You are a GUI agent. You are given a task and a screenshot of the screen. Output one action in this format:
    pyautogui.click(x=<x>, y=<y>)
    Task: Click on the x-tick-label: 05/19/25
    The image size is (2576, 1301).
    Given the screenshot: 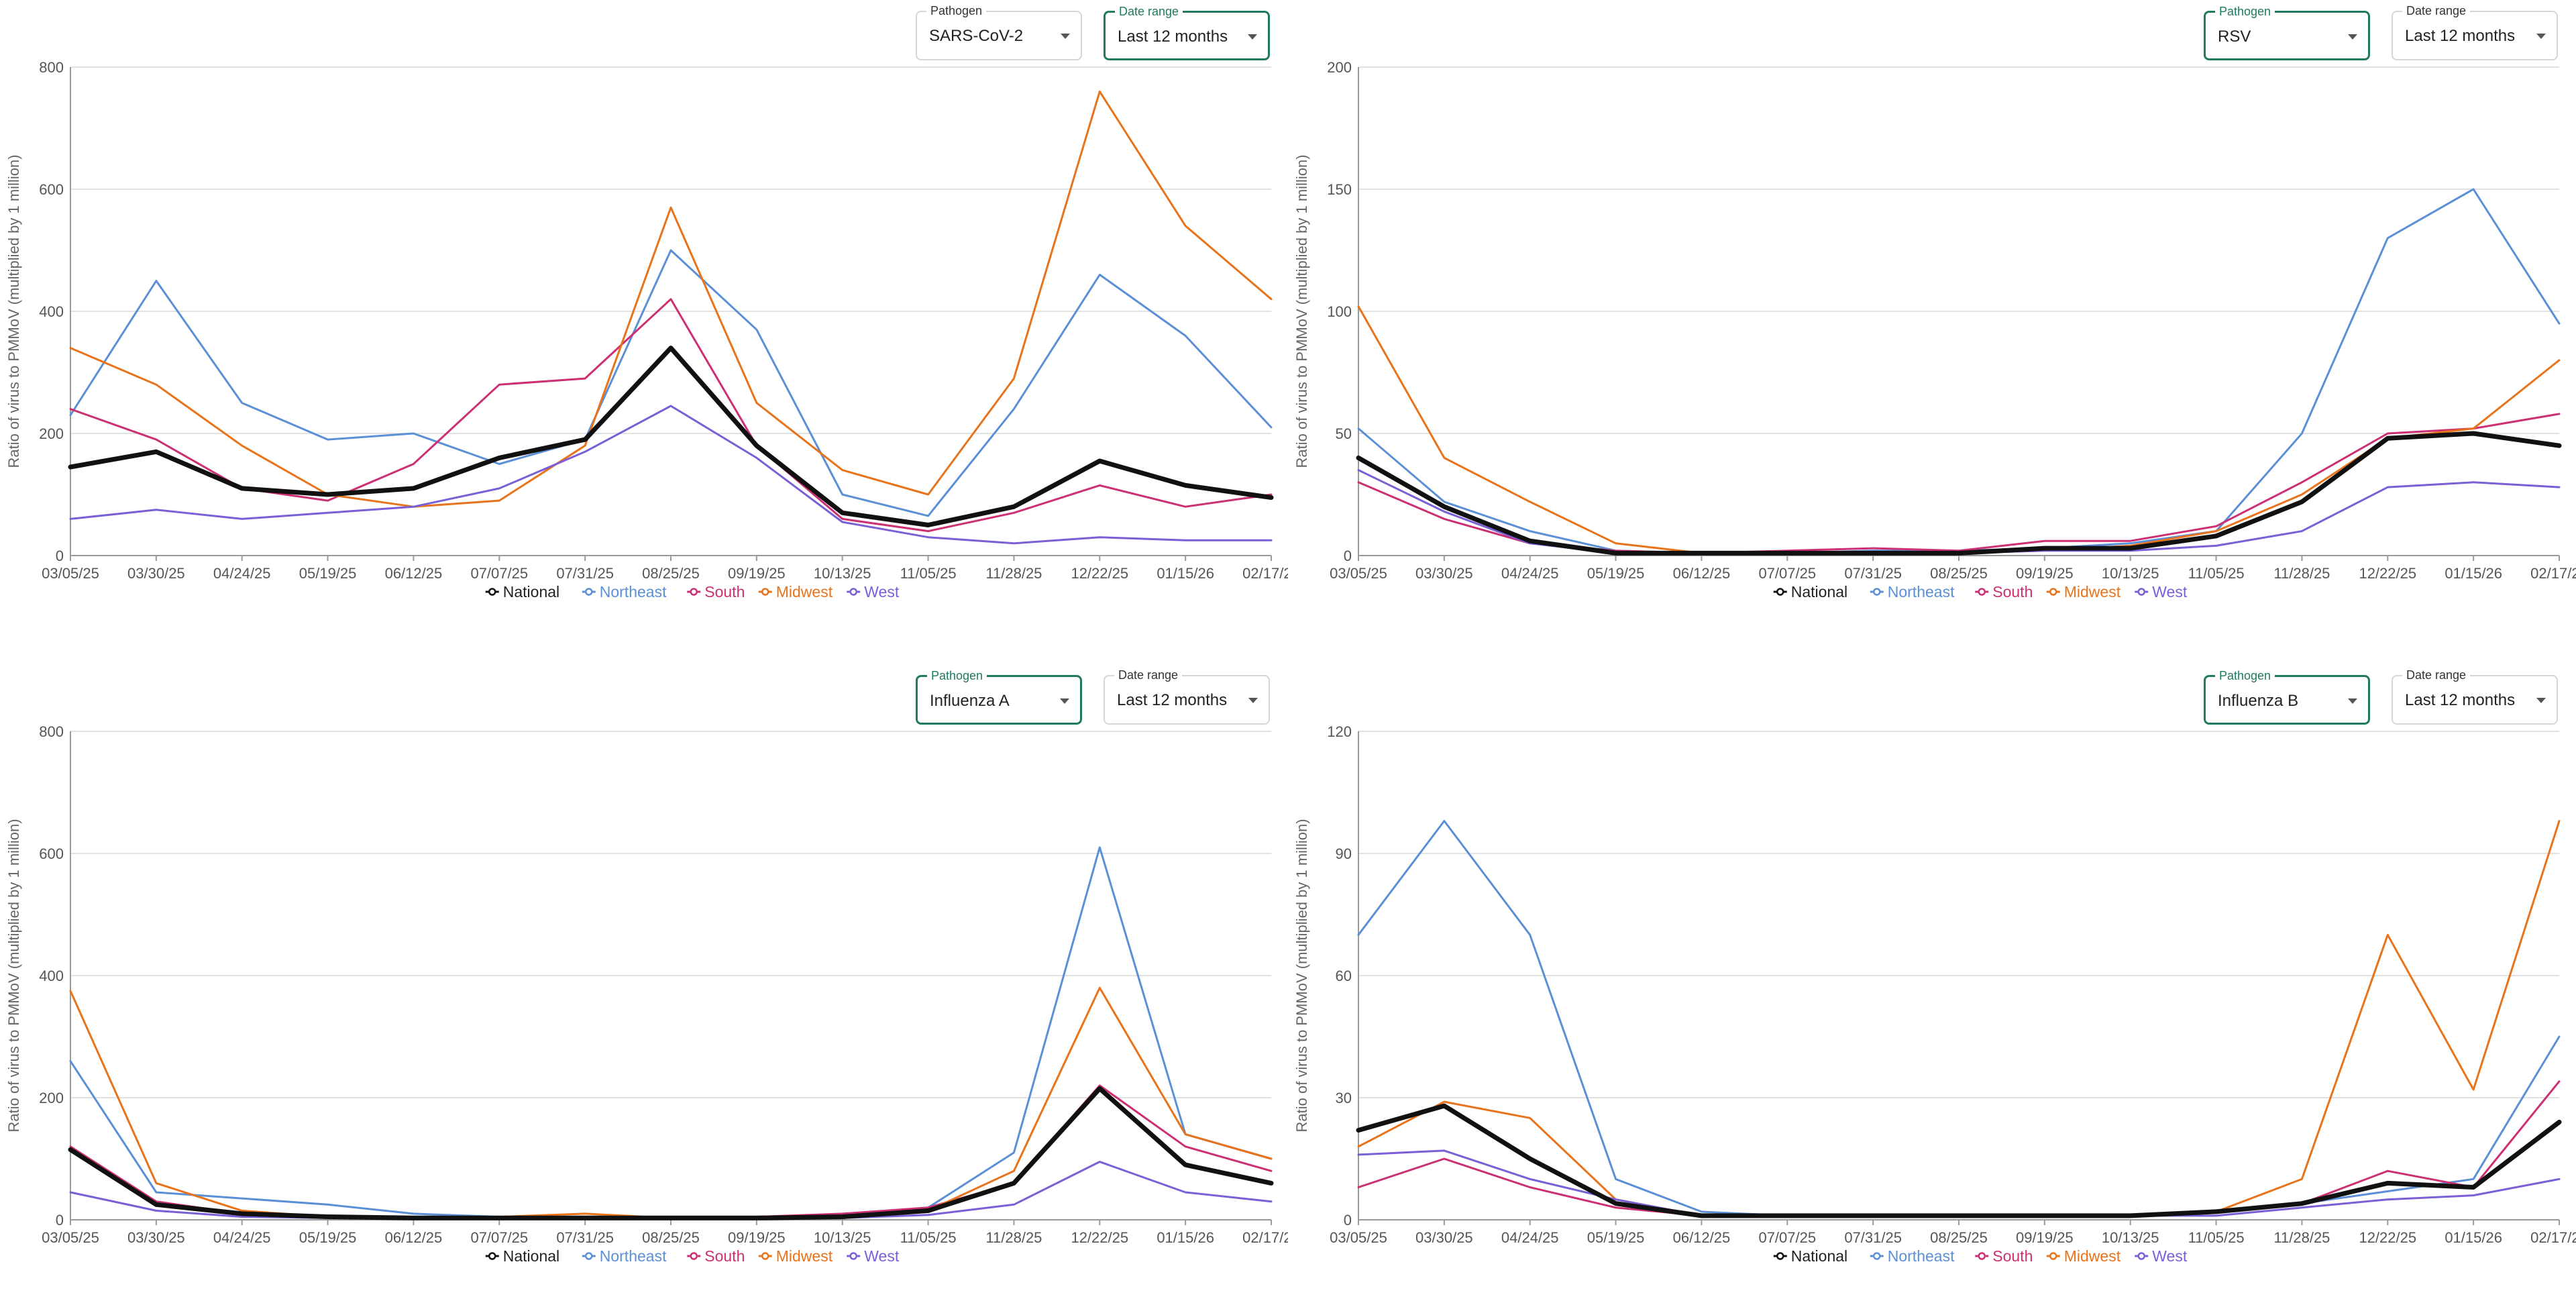 What is the action you would take?
    pyautogui.click(x=1616, y=1237)
    